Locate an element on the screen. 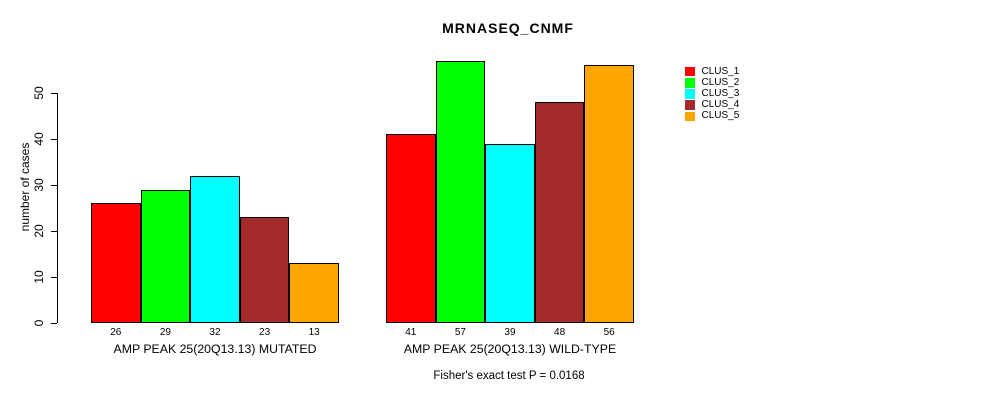  bar-value-label: 26 is located at coordinates (116, 332).